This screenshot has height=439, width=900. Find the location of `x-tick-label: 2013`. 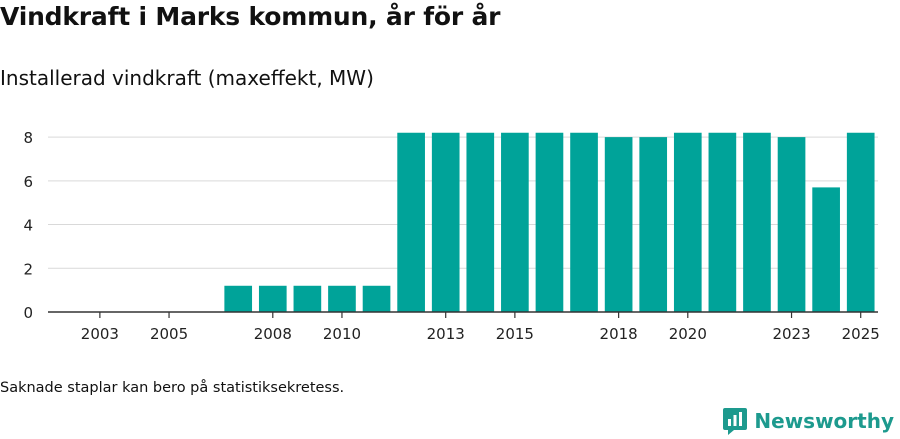

x-tick-label: 2013 is located at coordinates (446, 334).